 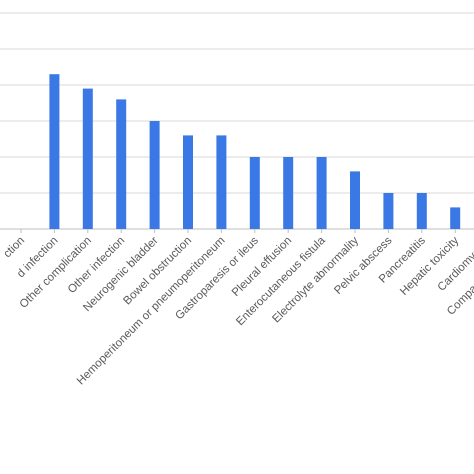 What do you see at coordinates (429, 265) in the screenshot?
I see `category-label-13: Hepatic toxicity` at bounding box center [429, 265].